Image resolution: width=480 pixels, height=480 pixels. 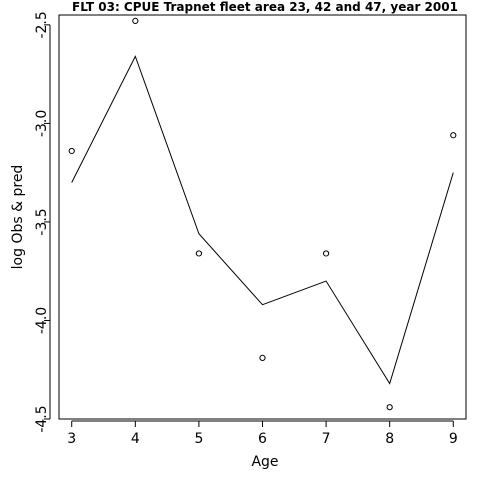 What do you see at coordinates (326, 439) in the screenshot?
I see `x-tick-label: 7` at bounding box center [326, 439].